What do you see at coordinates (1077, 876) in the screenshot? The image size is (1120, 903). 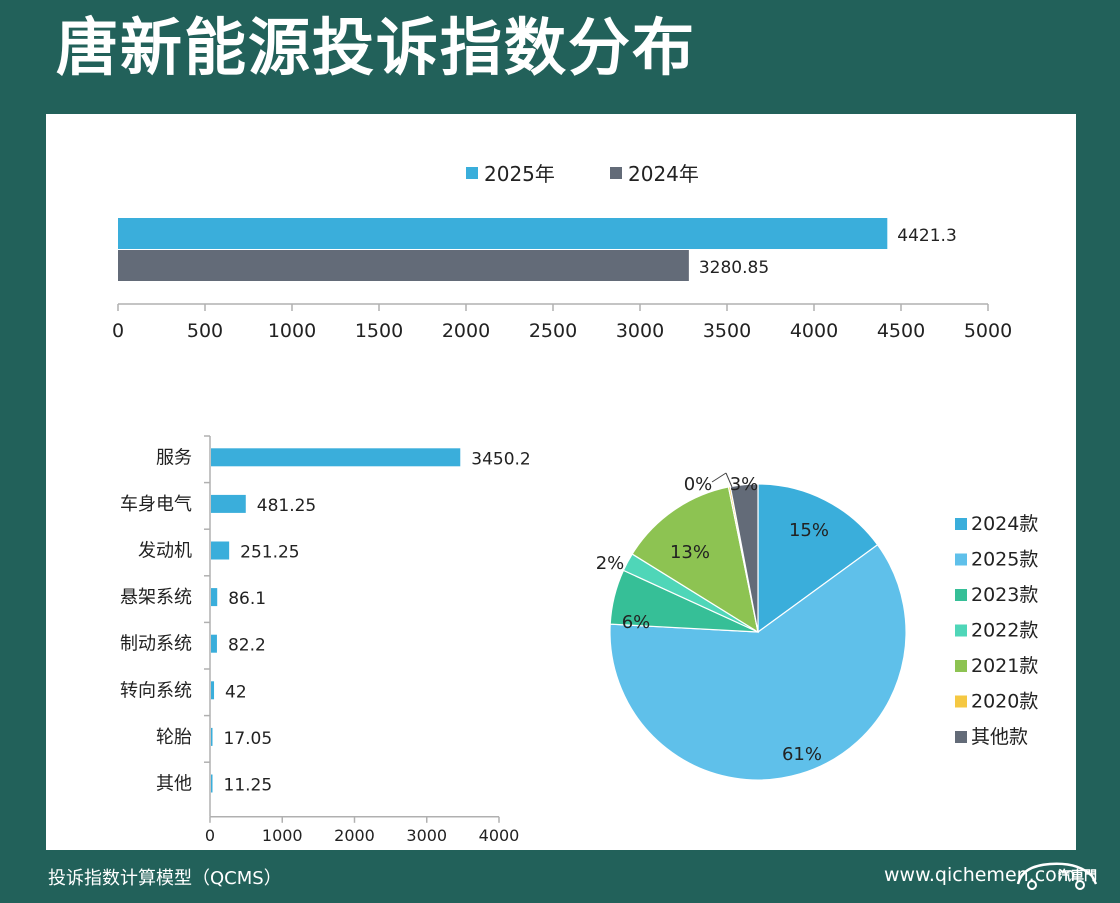 I see `logo-text: 汽車門` at bounding box center [1077, 876].